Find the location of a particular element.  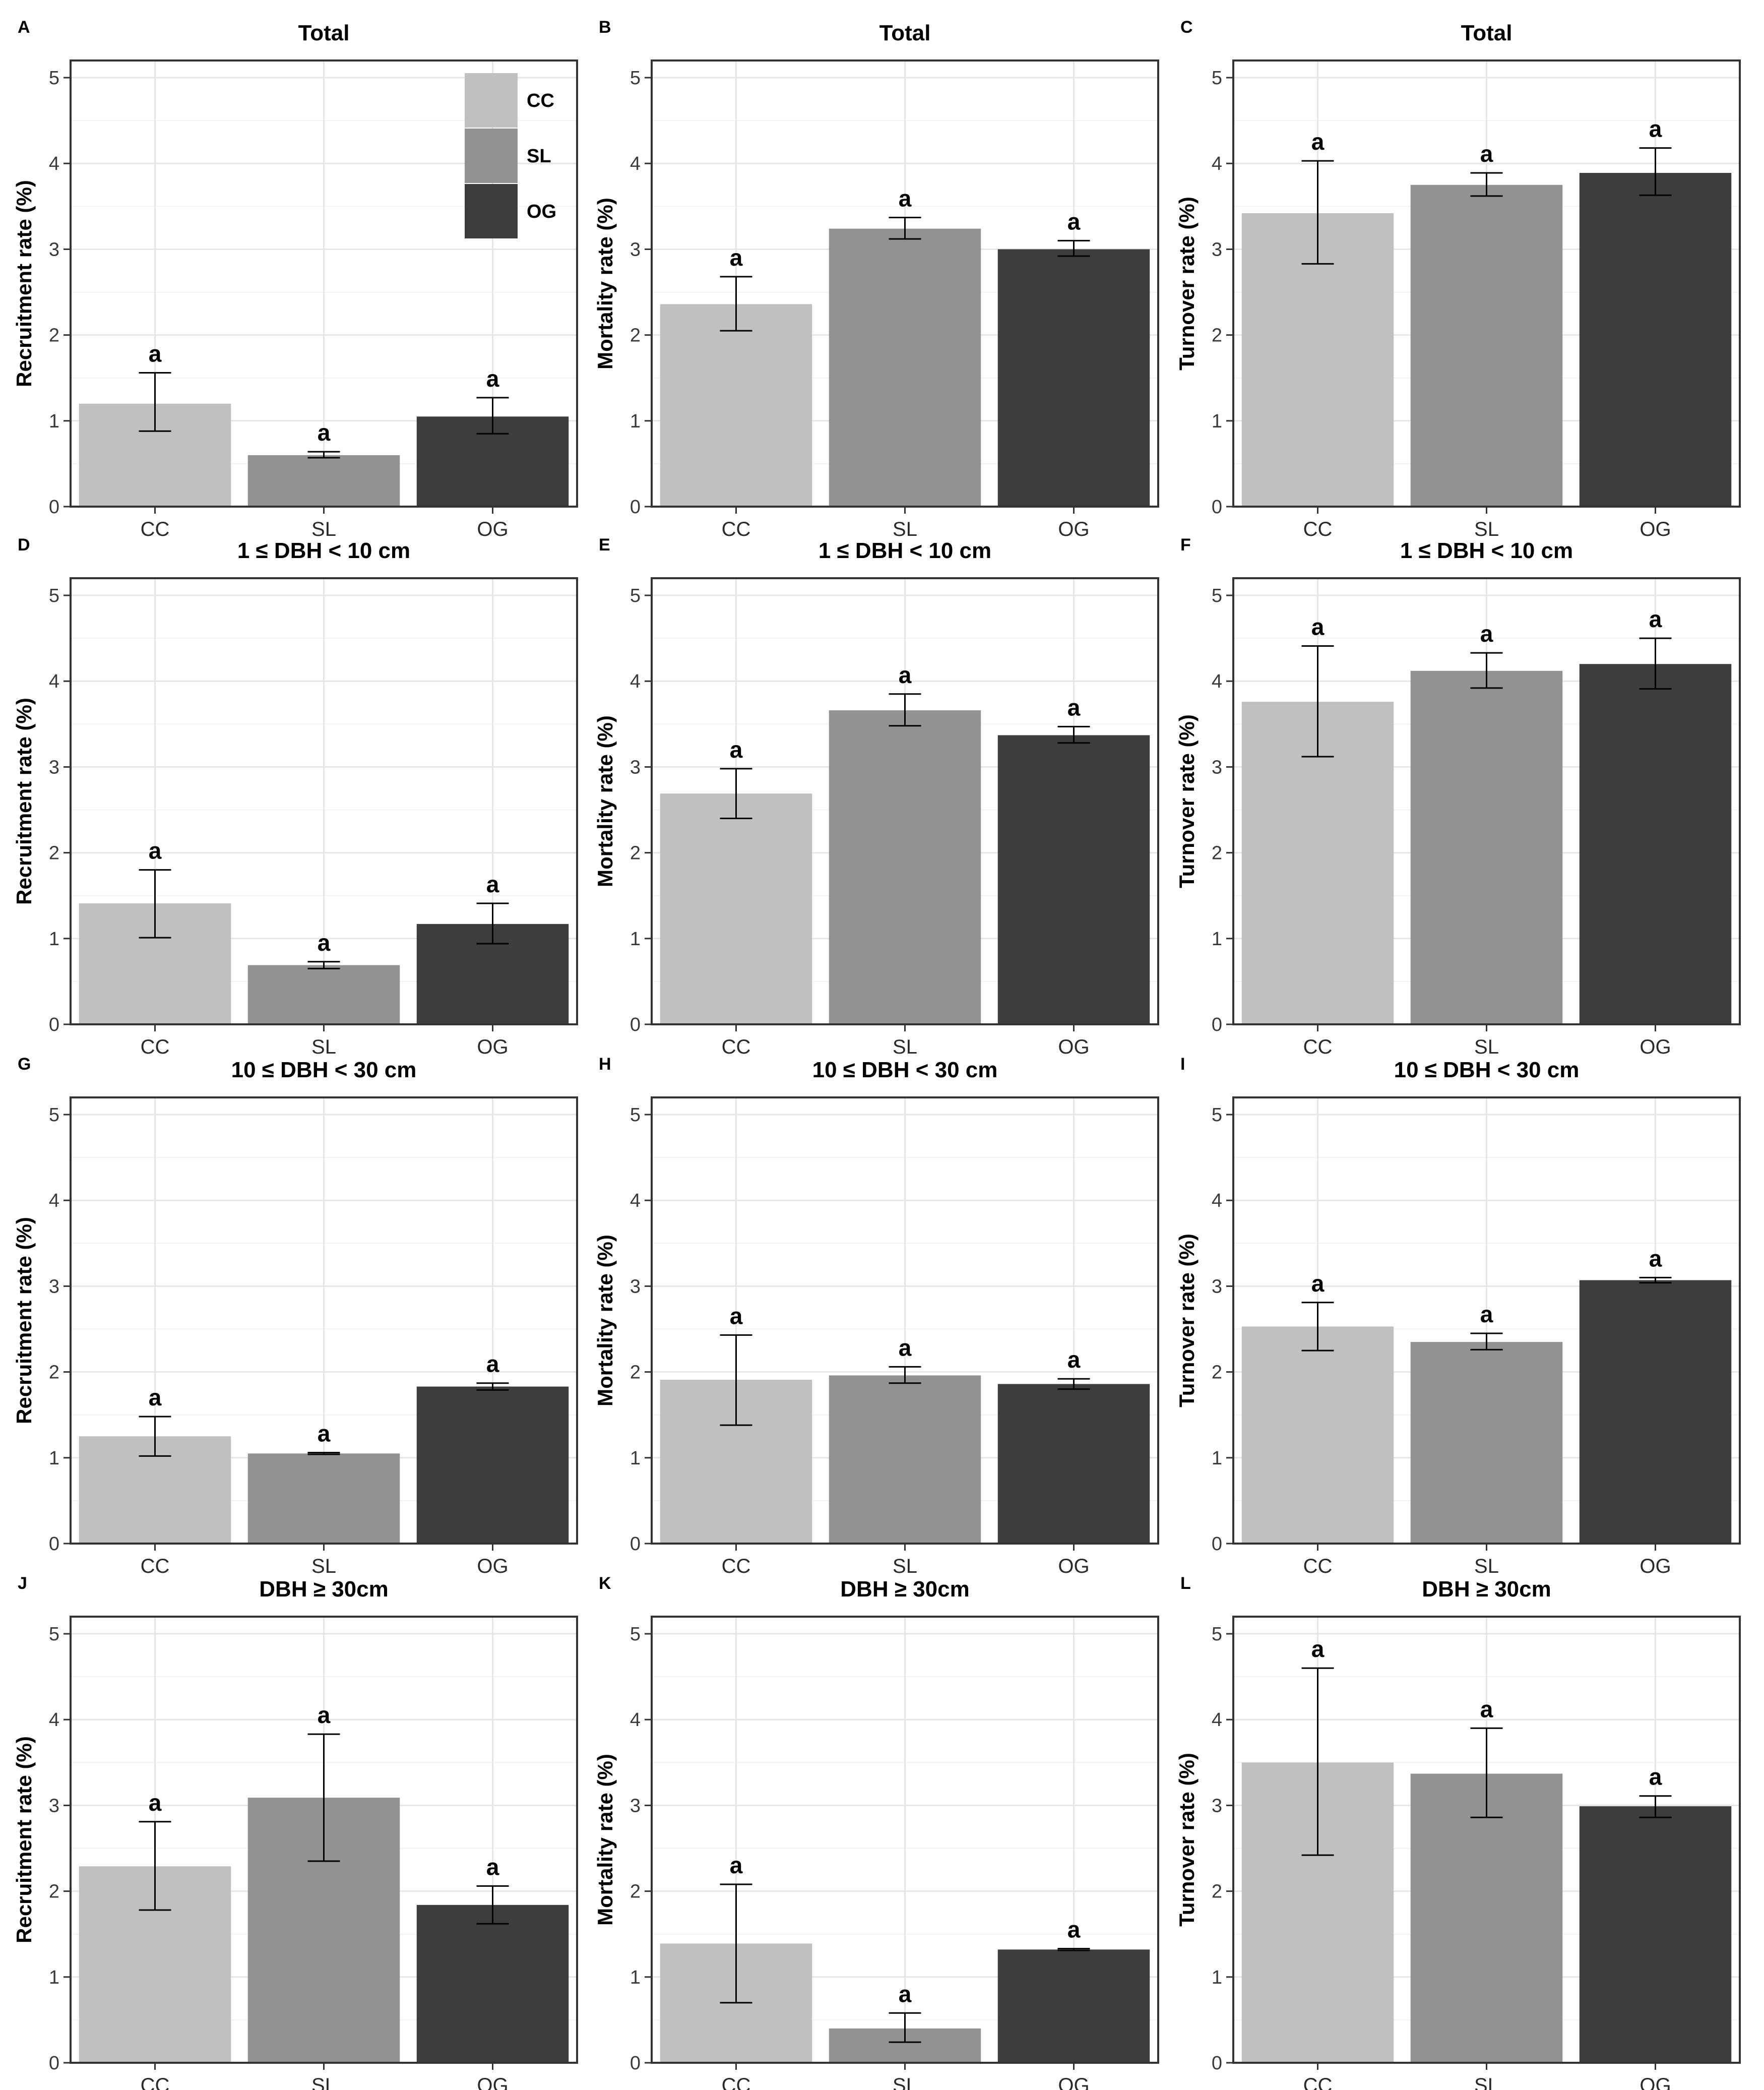

panel-letter: B is located at coordinates (605, 28).